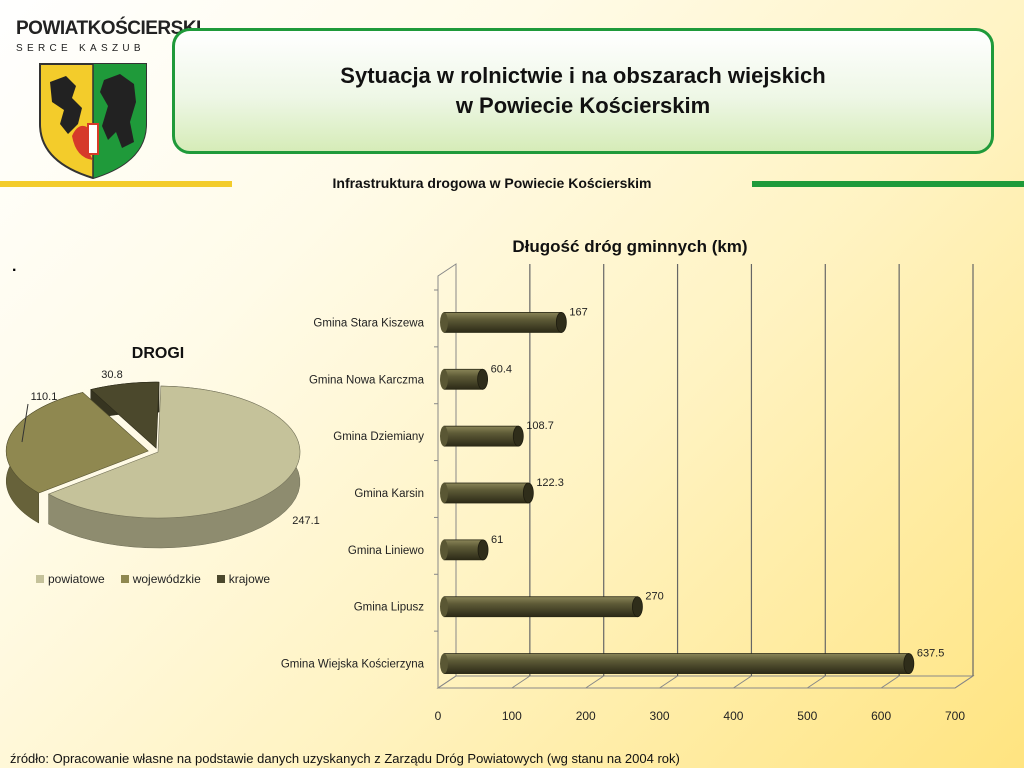 This screenshot has height=768, width=1024. I want to click on y-category-label: Gmina Lipusz, so click(389, 608).